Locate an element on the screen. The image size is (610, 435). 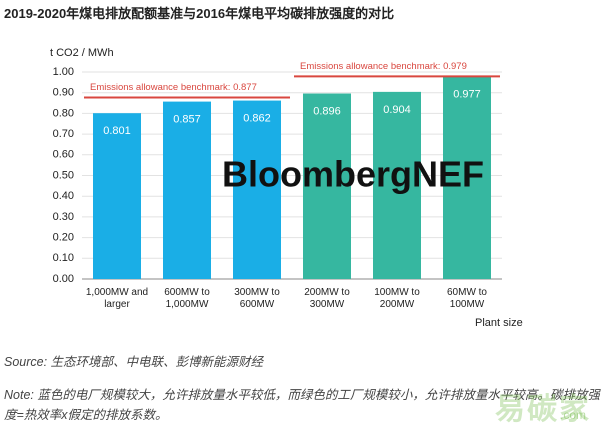
y-tick-label: 0.20 is located at coordinates (63, 238).